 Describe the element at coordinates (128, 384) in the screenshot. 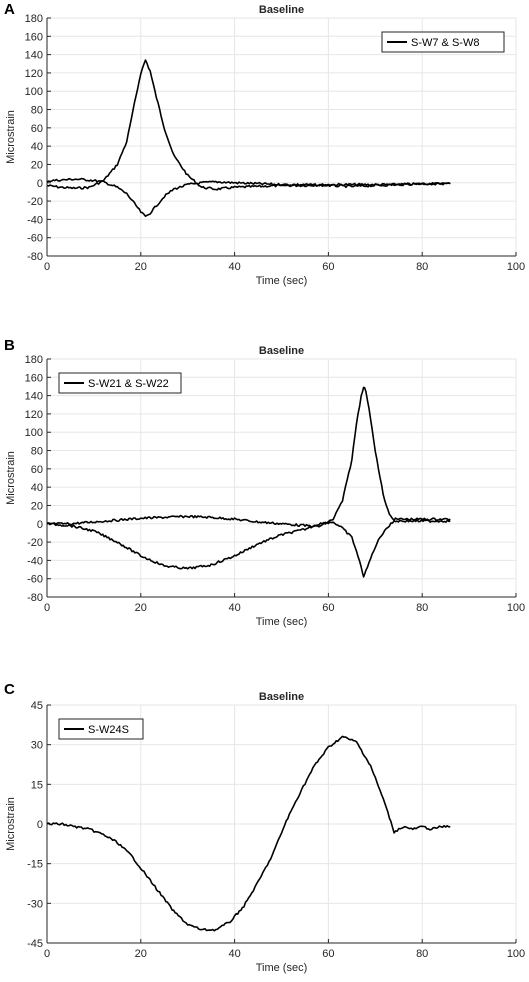

I see `legend-label: S-W21 & S-W22` at that location.